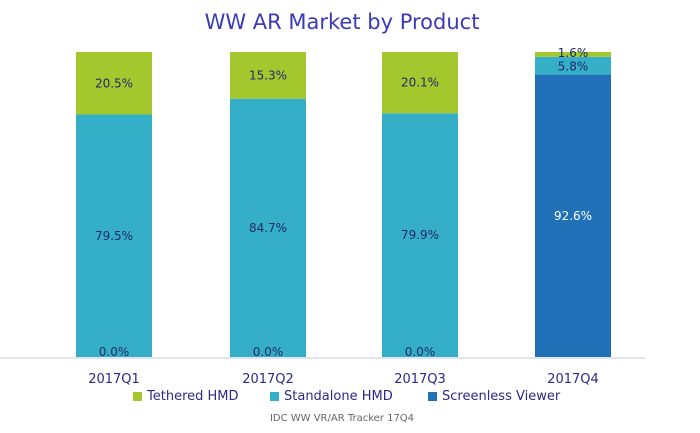 This screenshot has width=700, height=433. I want to click on data-label: 20.1%, so click(420, 83).